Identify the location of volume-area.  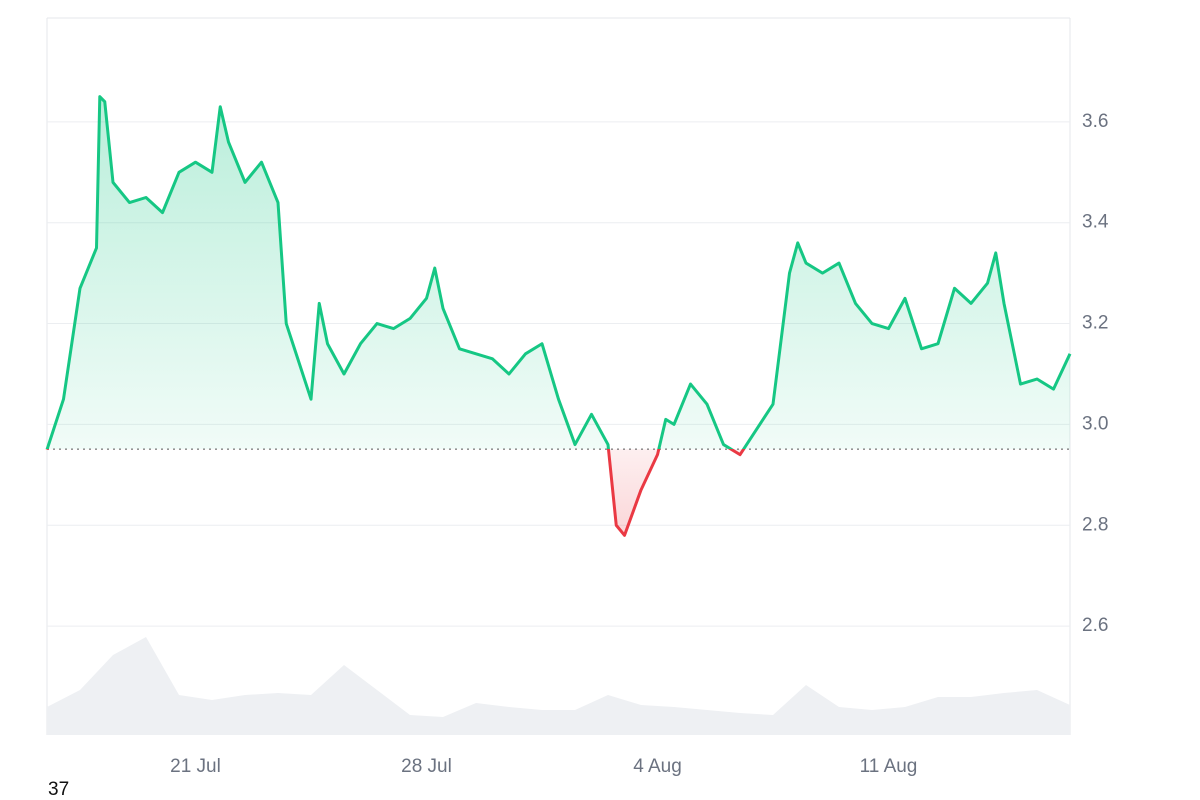
(558, 686).